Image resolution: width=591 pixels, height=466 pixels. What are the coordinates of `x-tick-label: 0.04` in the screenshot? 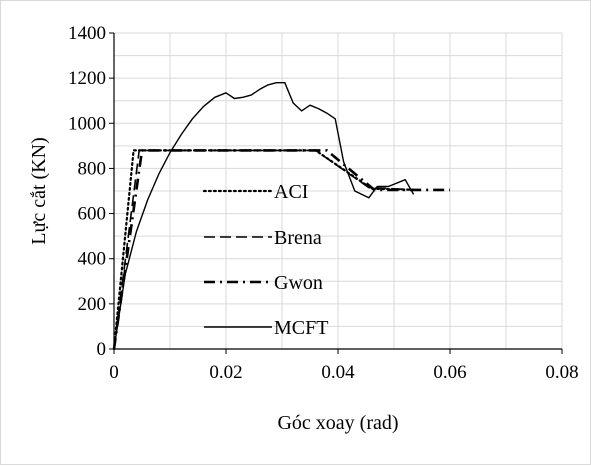 It's located at (338, 372).